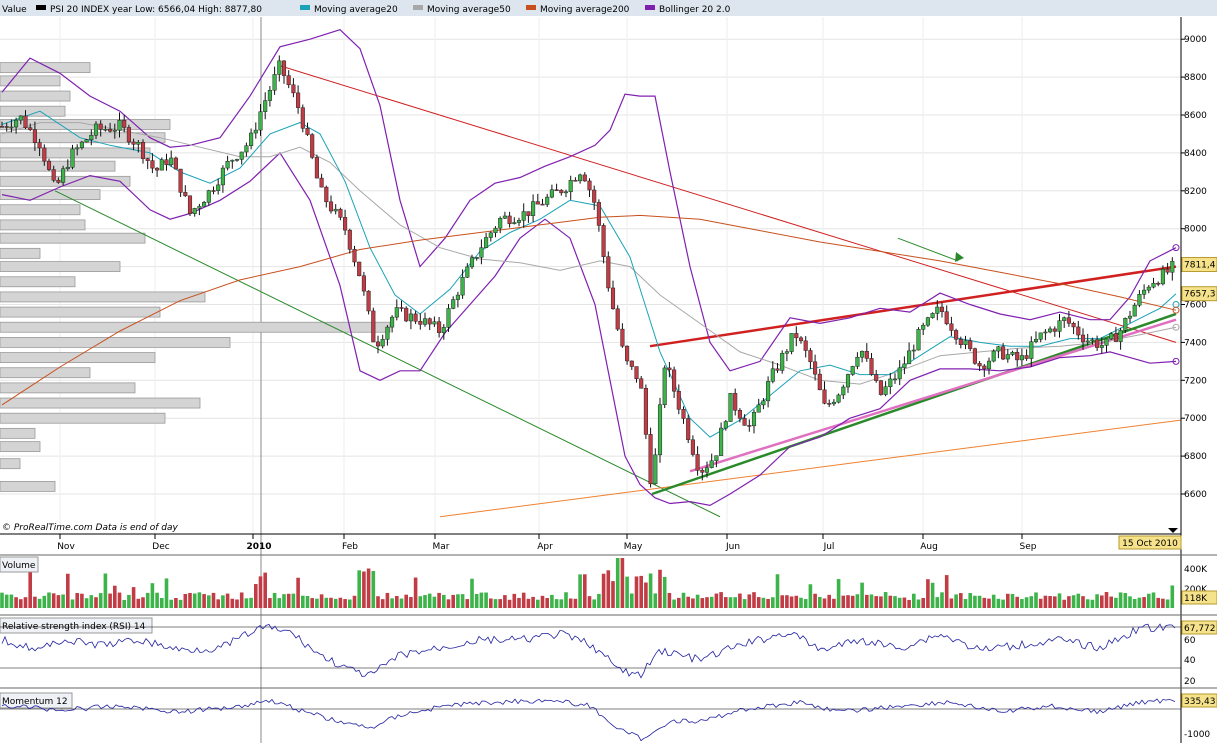 This screenshot has height=743, width=1217. I want to click on legend-label: Value, so click(14, 10).